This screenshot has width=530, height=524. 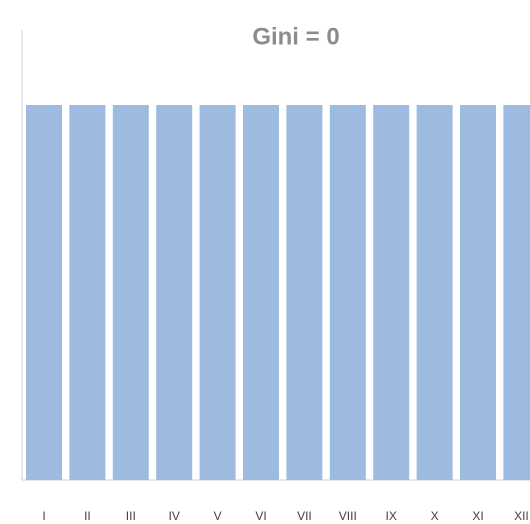 What do you see at coordinates (477, 516) in the screenshot?
I see `x-tick-label: XI` at bounding box center [477, 516].